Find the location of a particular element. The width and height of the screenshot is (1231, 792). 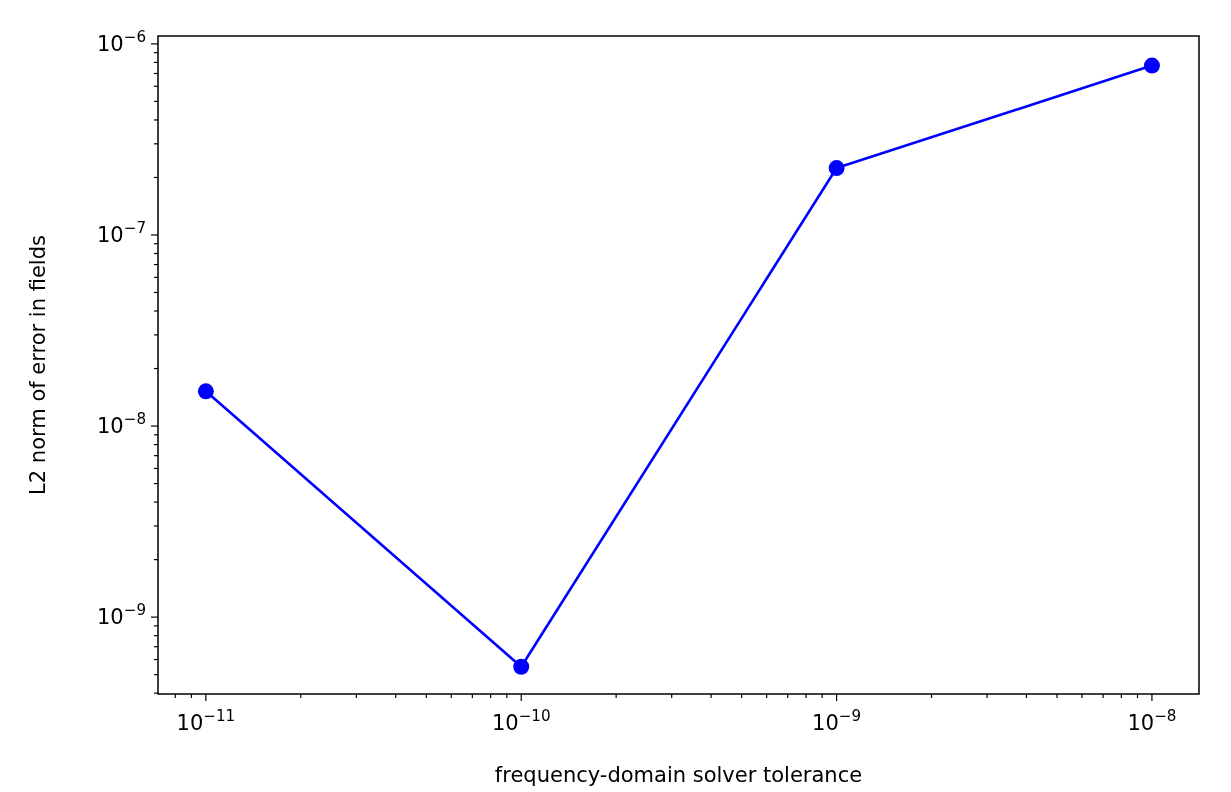

x-tick-label: 10$^{−9}$ is located at coordinates (837, 721).